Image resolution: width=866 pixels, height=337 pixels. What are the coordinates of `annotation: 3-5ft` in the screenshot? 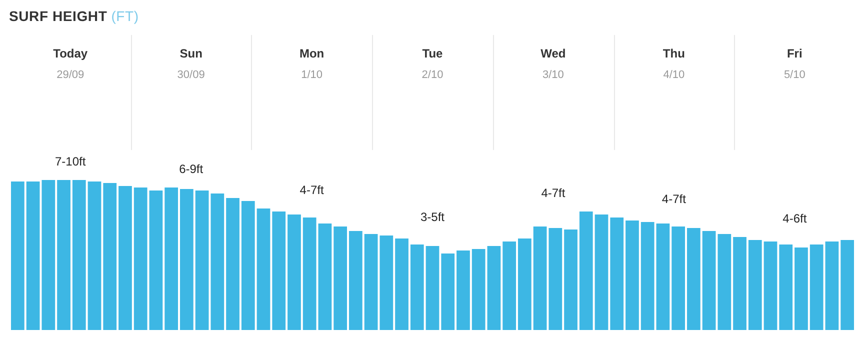 It's located at (433, 217).